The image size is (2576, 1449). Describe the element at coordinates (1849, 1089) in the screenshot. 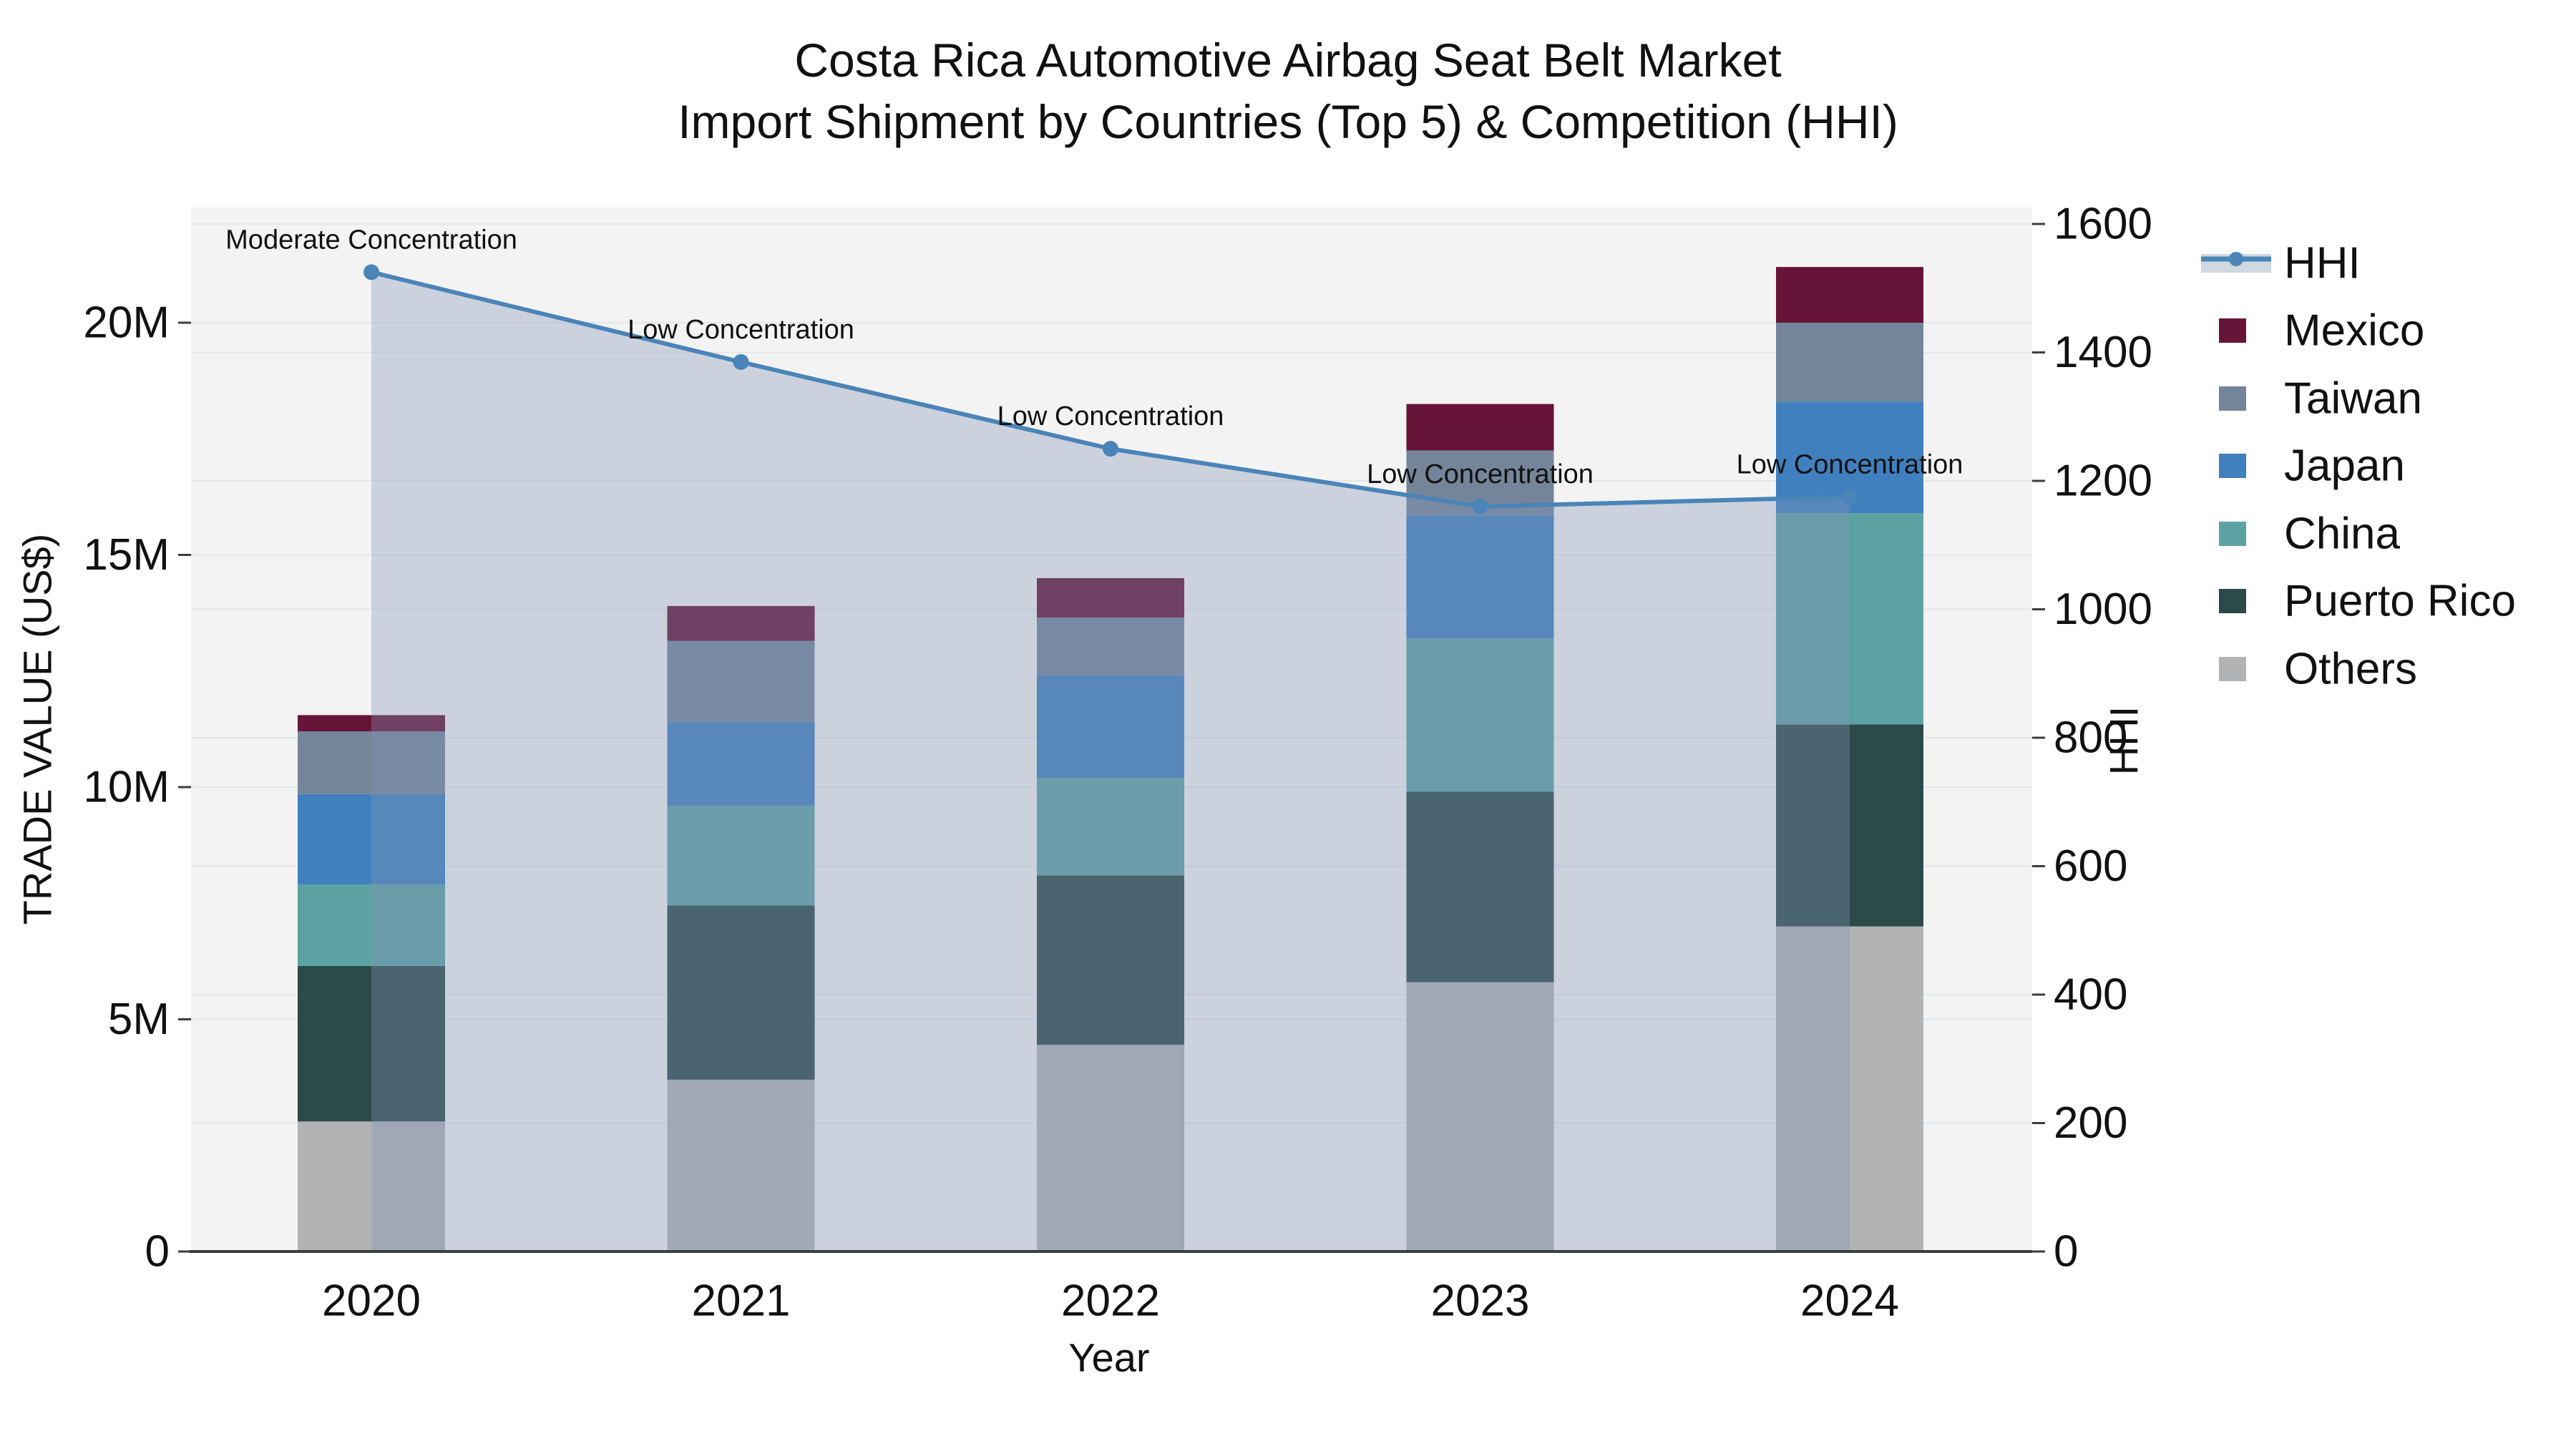

I see `bar-segment-others-2024` at that location.